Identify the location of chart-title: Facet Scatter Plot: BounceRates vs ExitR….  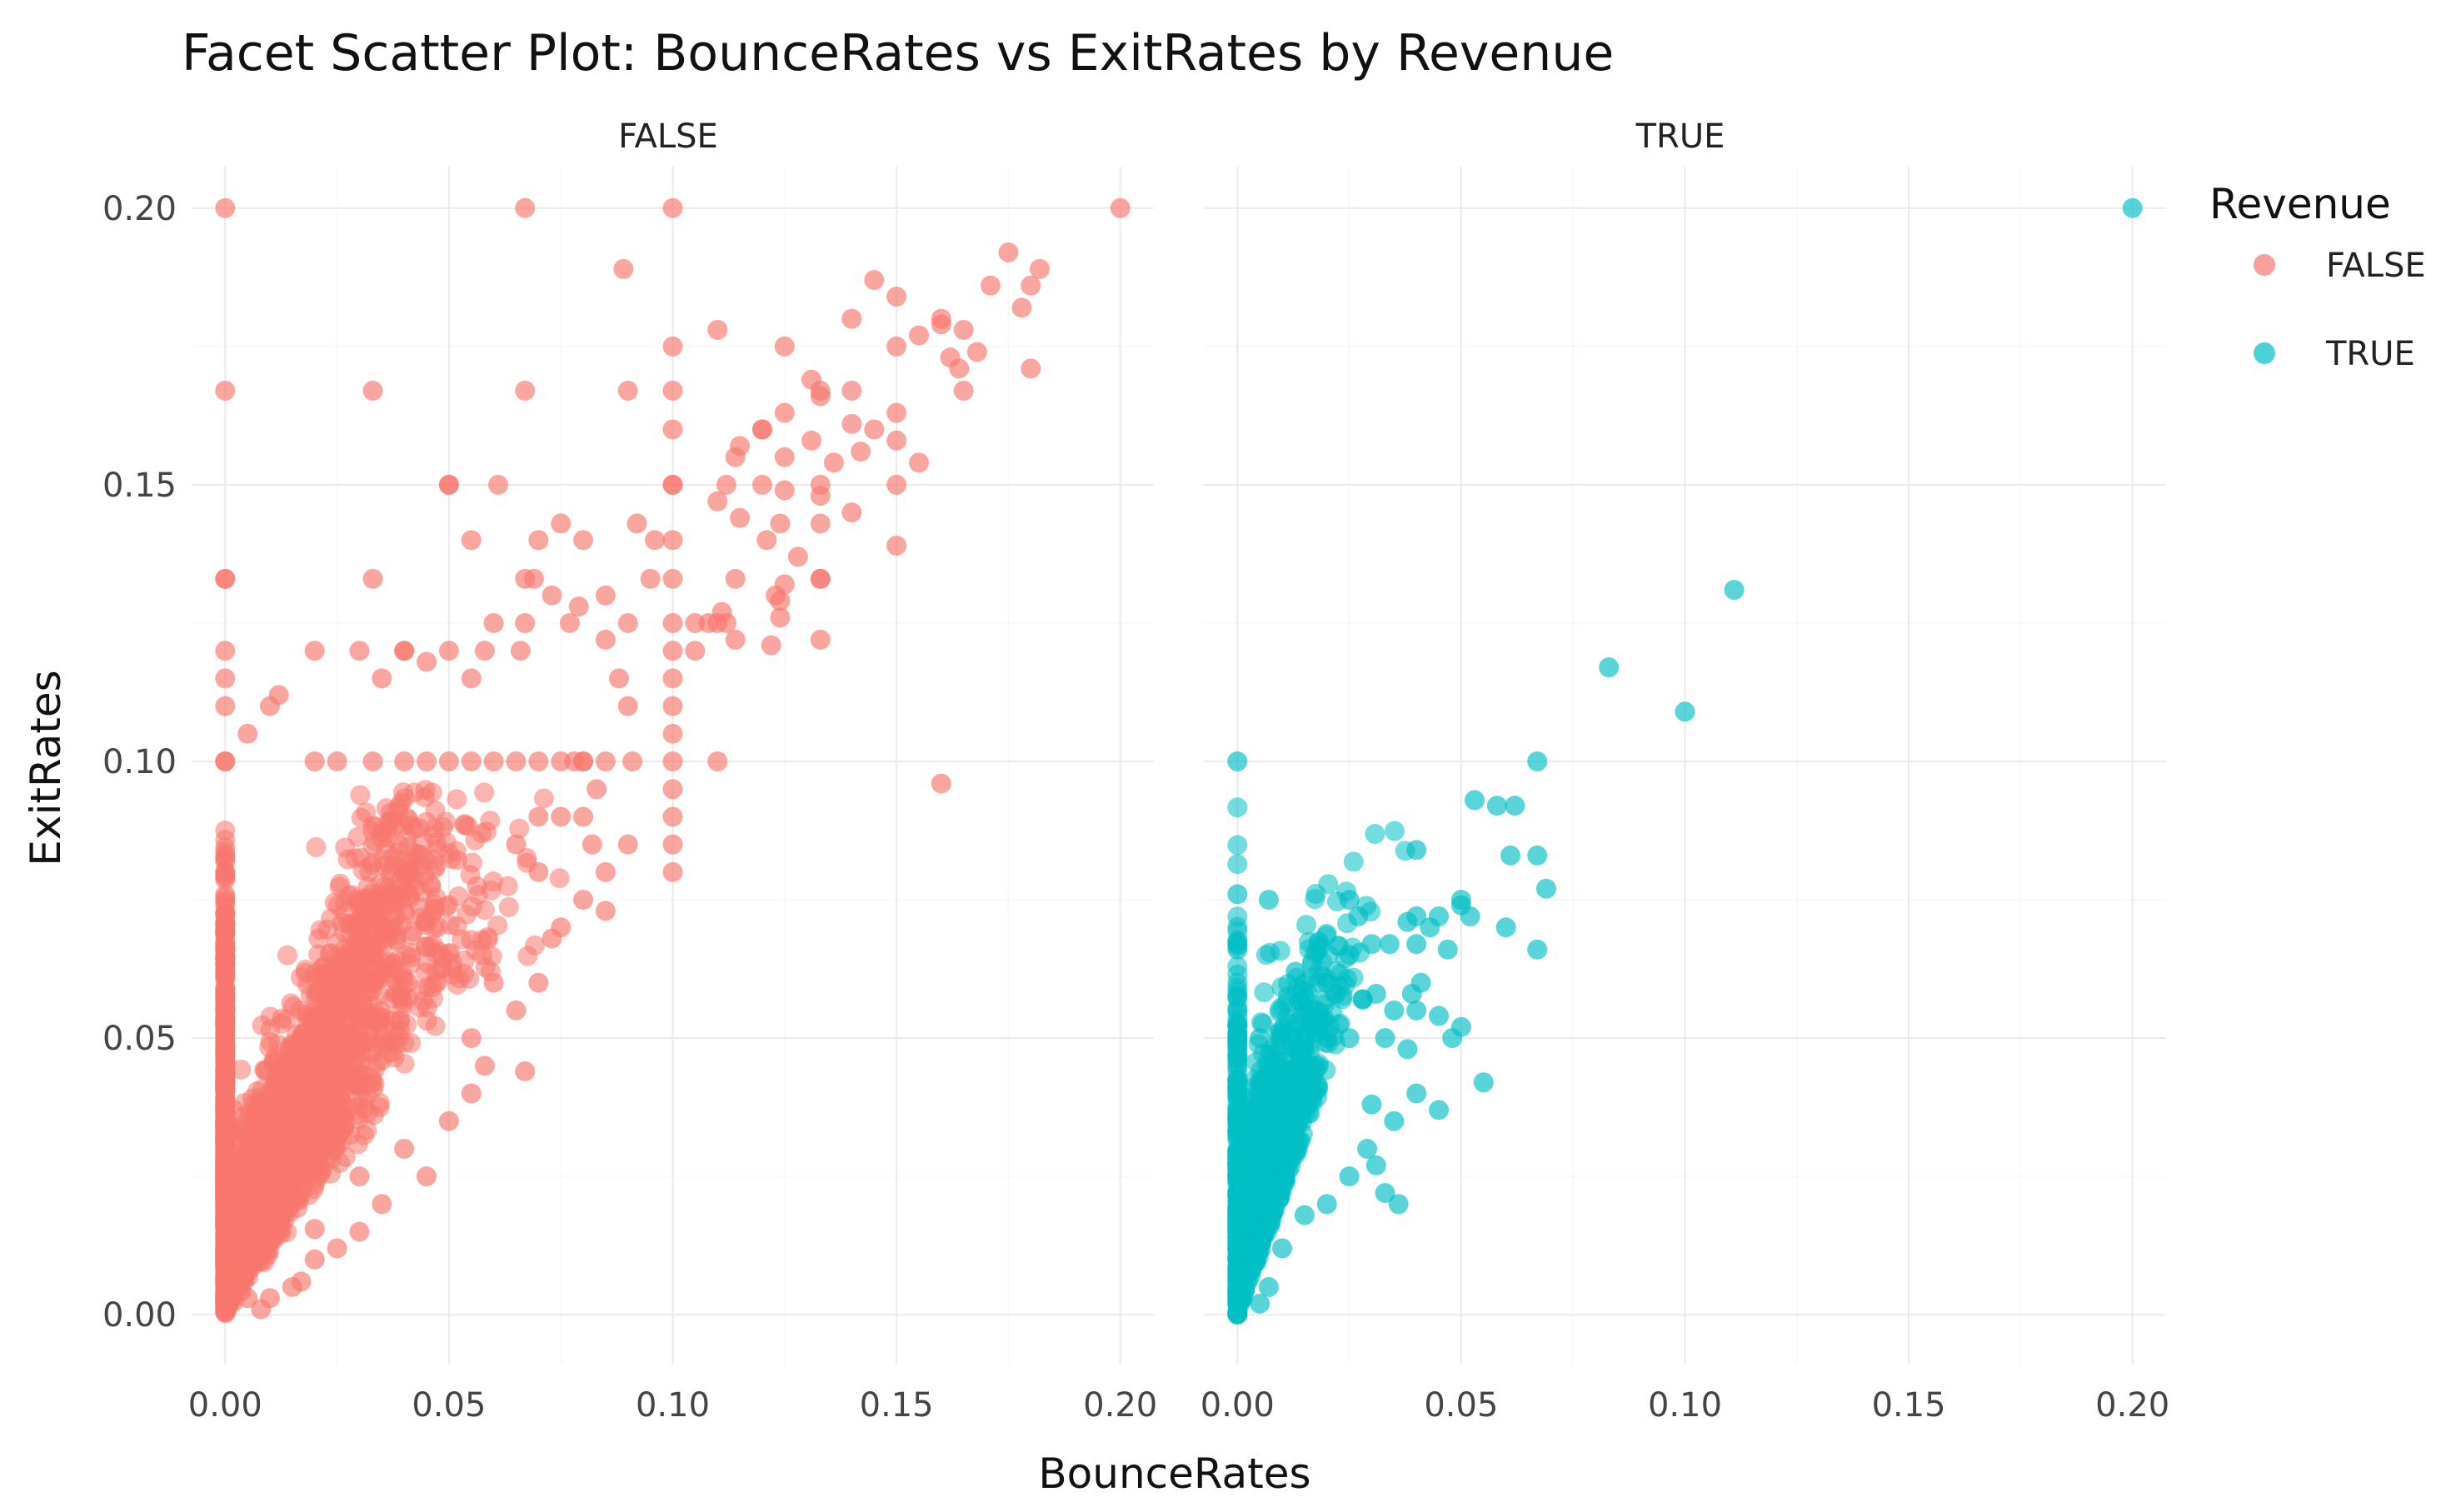
(898, 53).